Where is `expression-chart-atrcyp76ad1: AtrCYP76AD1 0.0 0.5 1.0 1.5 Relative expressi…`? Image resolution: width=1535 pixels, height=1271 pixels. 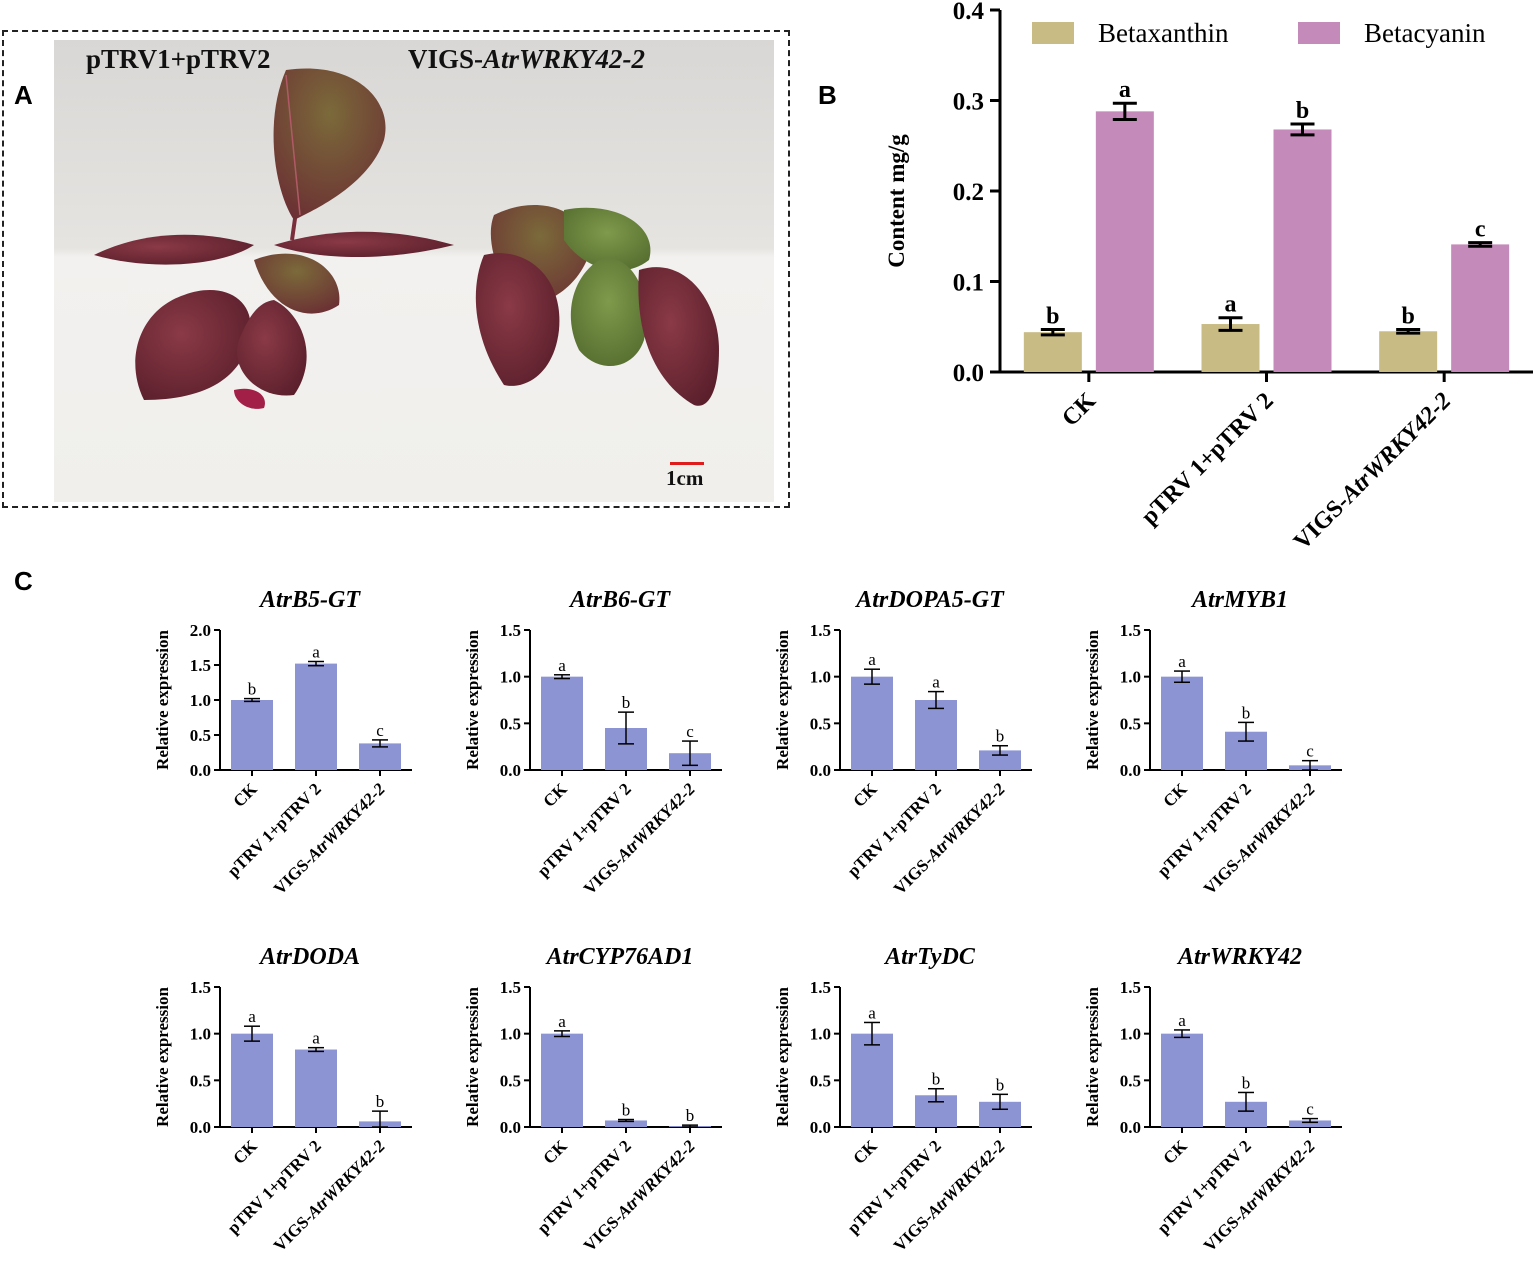 expression-chart-atrcyp76ad1: AtrCYP76AD1 0.0 0.5 1.0 1.5 Relative expressi… is located at coordinates (592, 1099).